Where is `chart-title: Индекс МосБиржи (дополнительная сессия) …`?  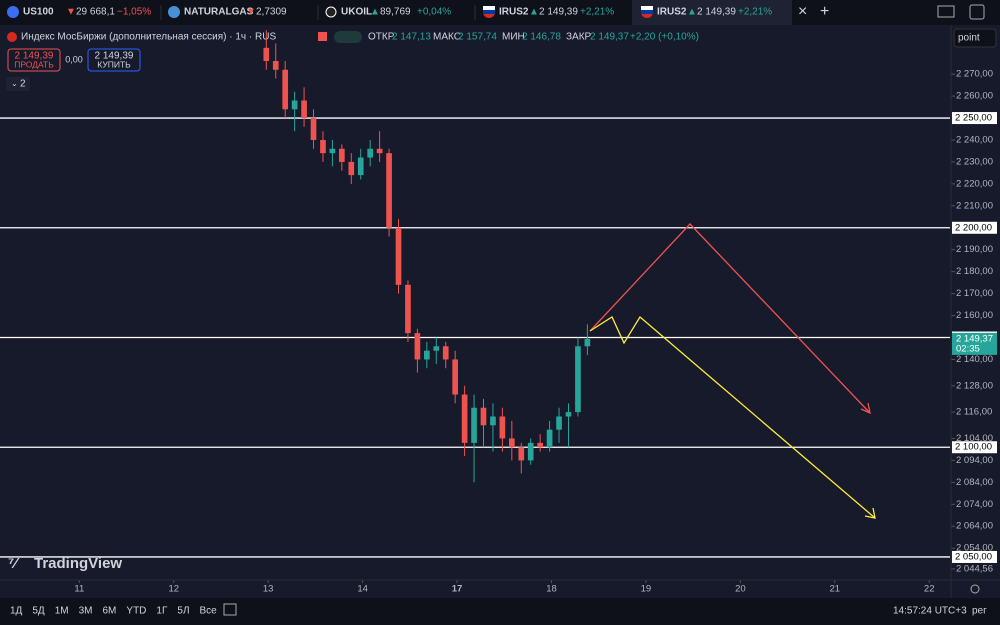
chart-title: Индекс МосБиржи (дополнительная сессия) … is located at coordinates (148, 37).